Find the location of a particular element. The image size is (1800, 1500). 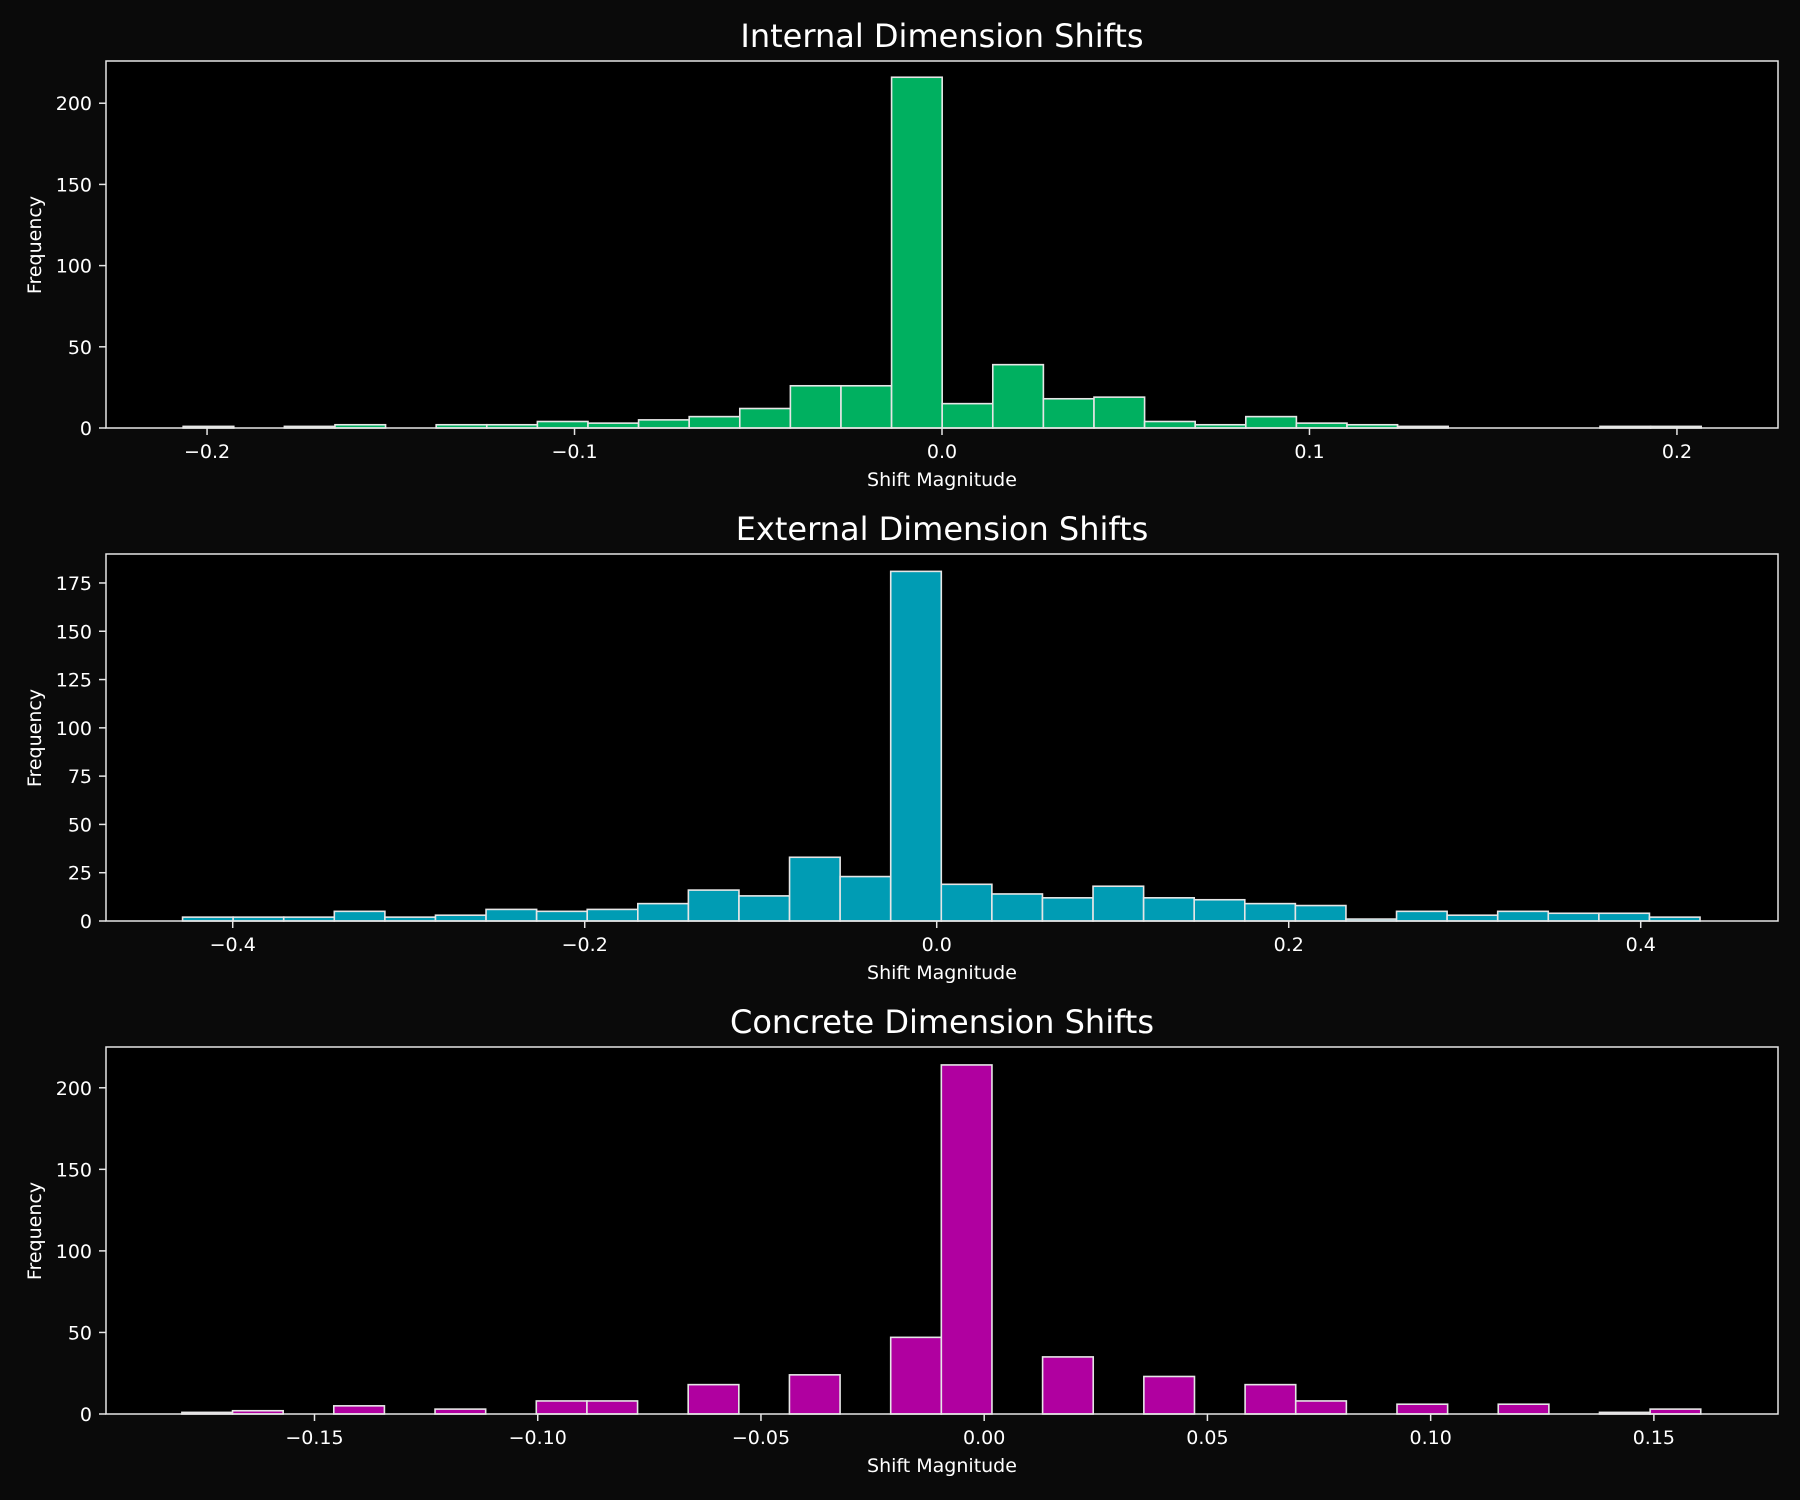

x-tick-label: −0.10 is located at coordinates (538, 1438).